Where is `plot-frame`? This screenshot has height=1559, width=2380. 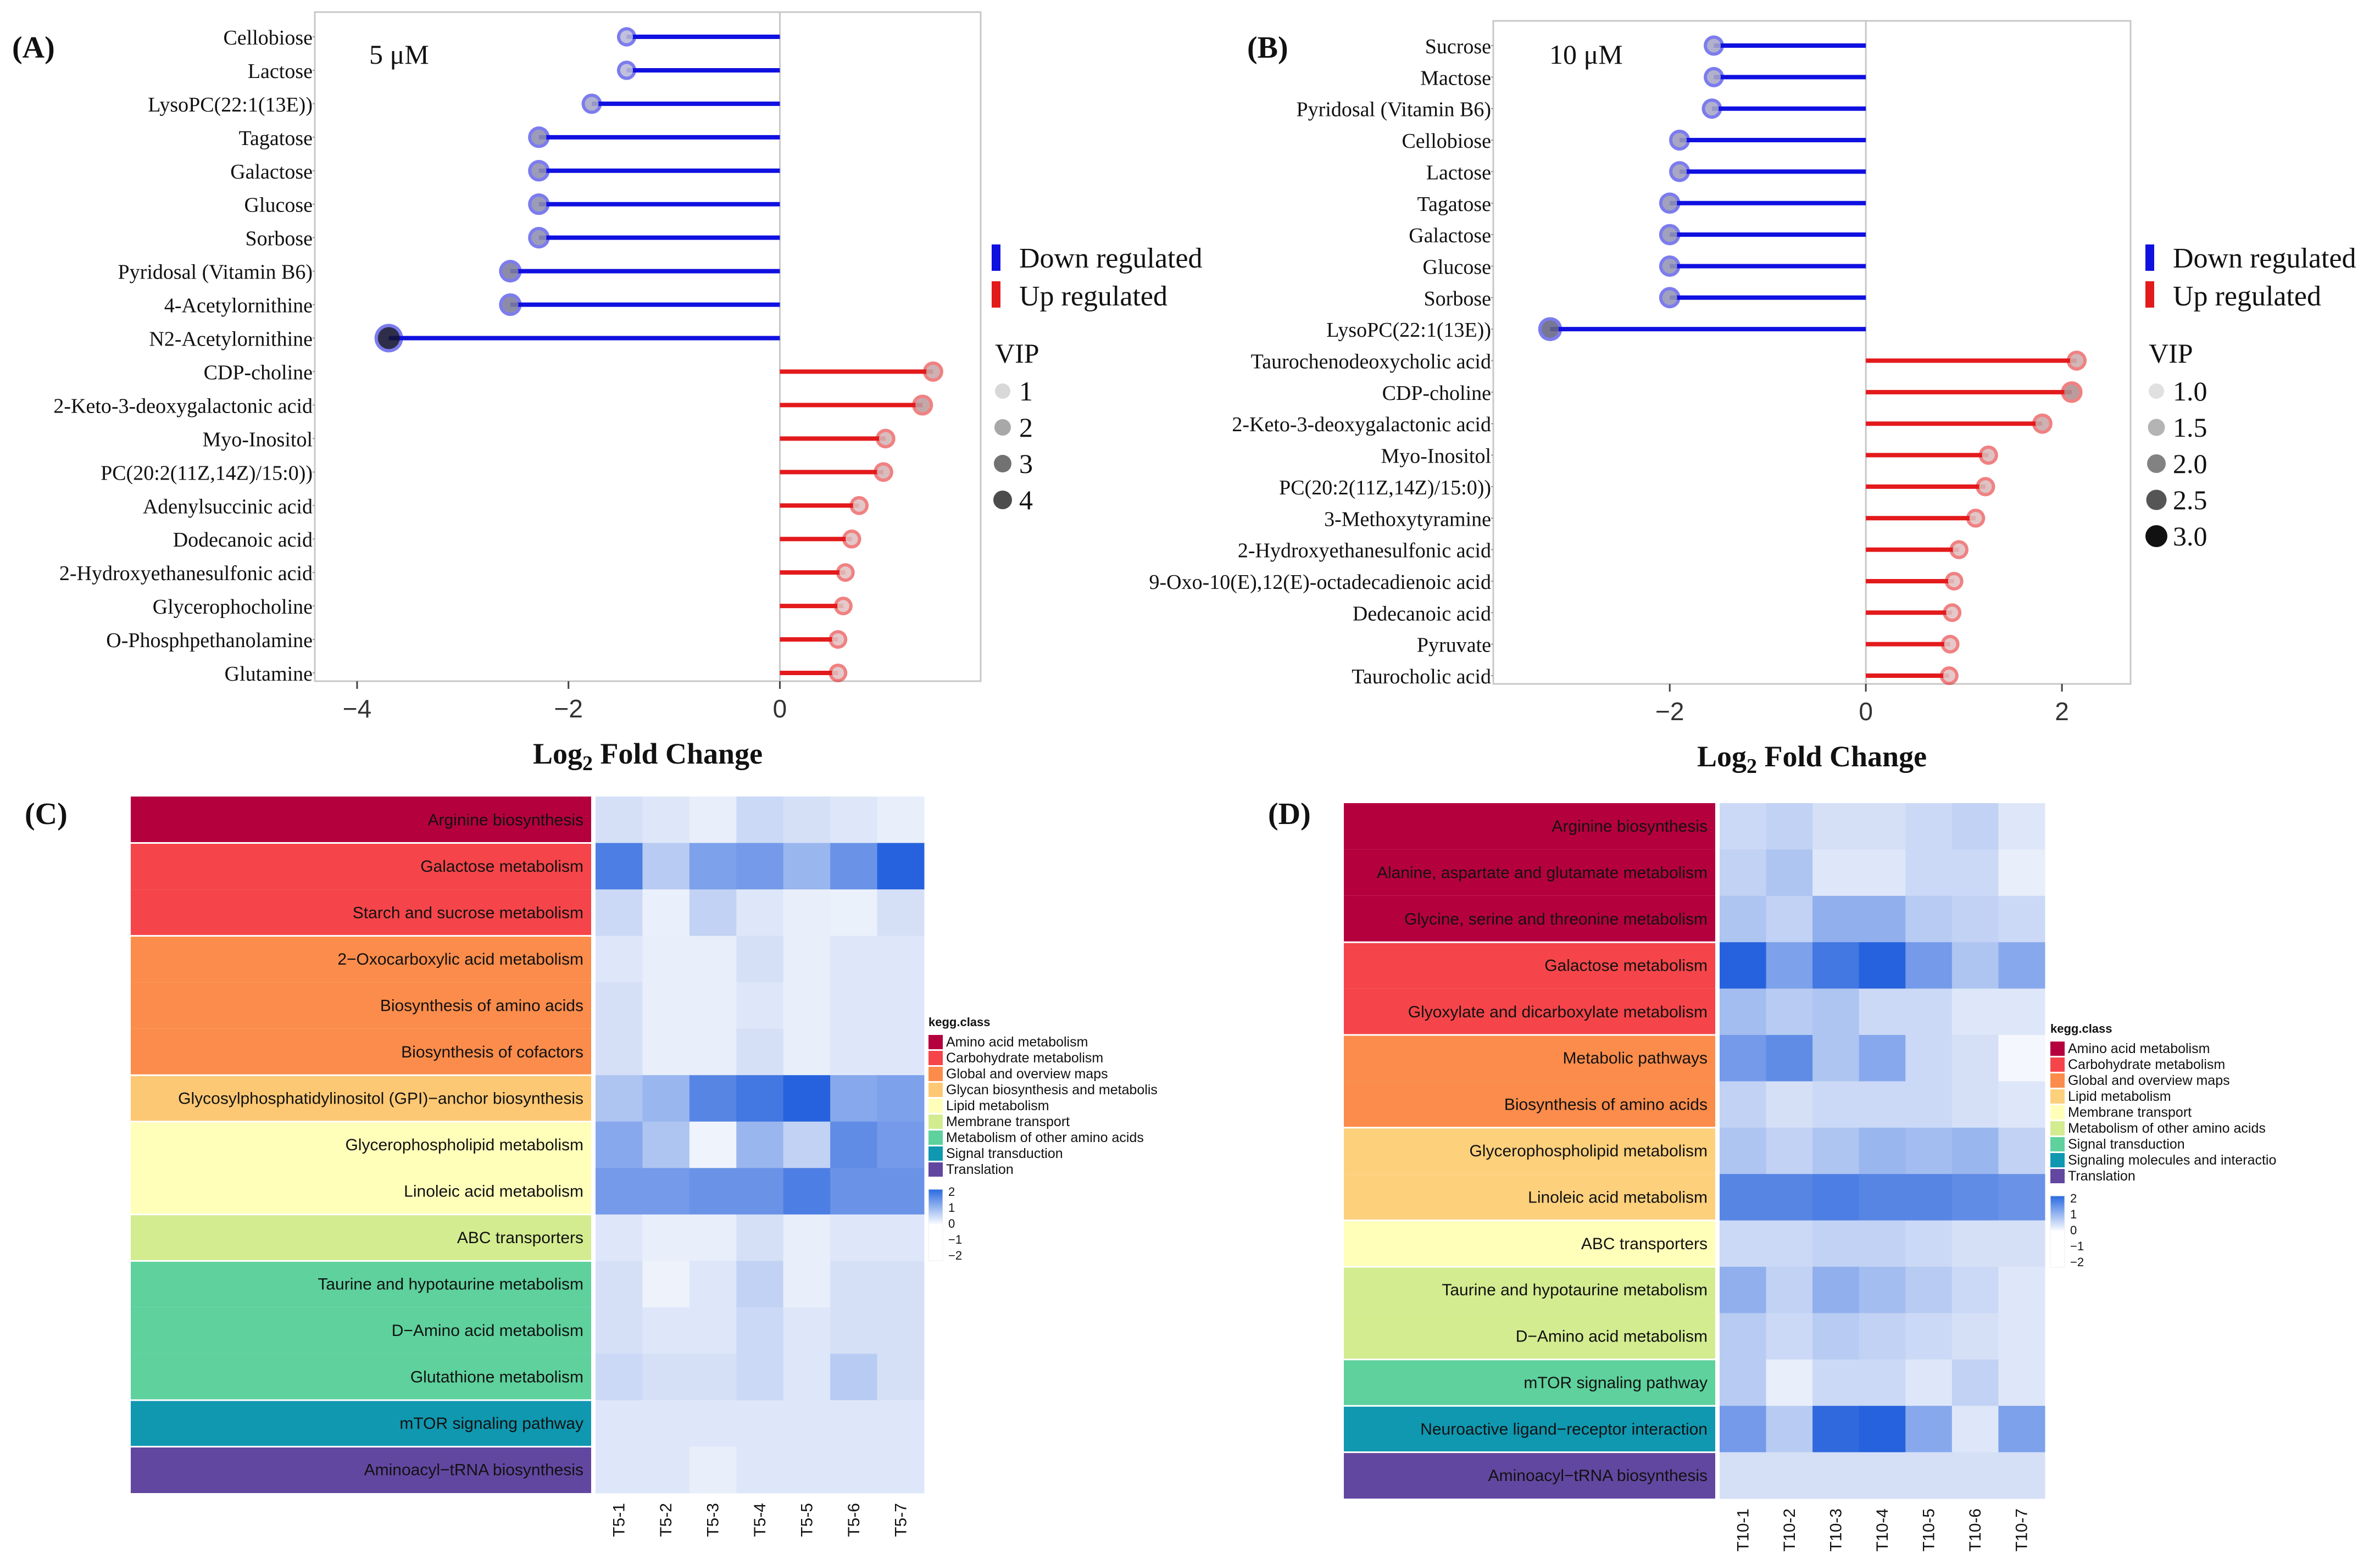 plot-frame is located at coordinates (1812, 352).